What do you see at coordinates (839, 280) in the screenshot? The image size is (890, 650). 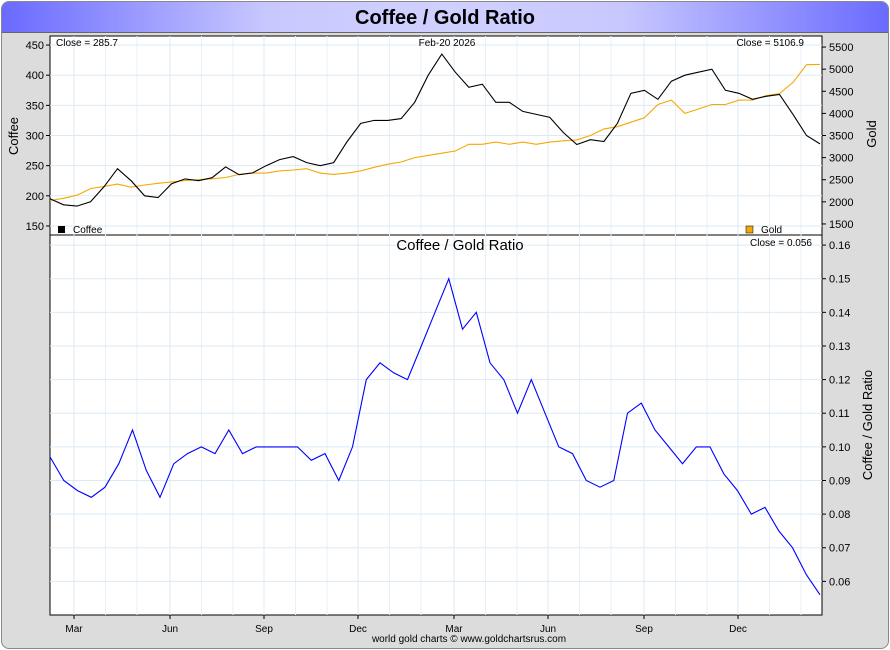 I see `ratio-tick-label: 0.15` at bounding box center [839, 280].